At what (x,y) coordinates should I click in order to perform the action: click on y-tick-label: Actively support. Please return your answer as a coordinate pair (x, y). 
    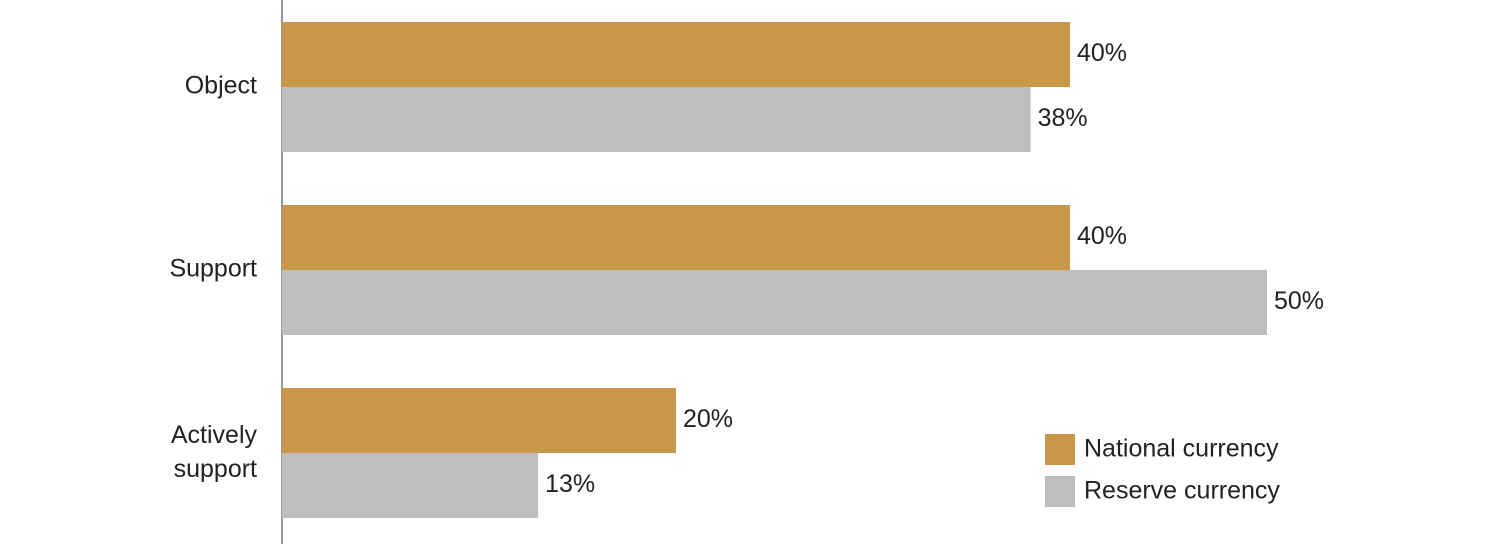
    Looking at the image, I should click on (214, 452).